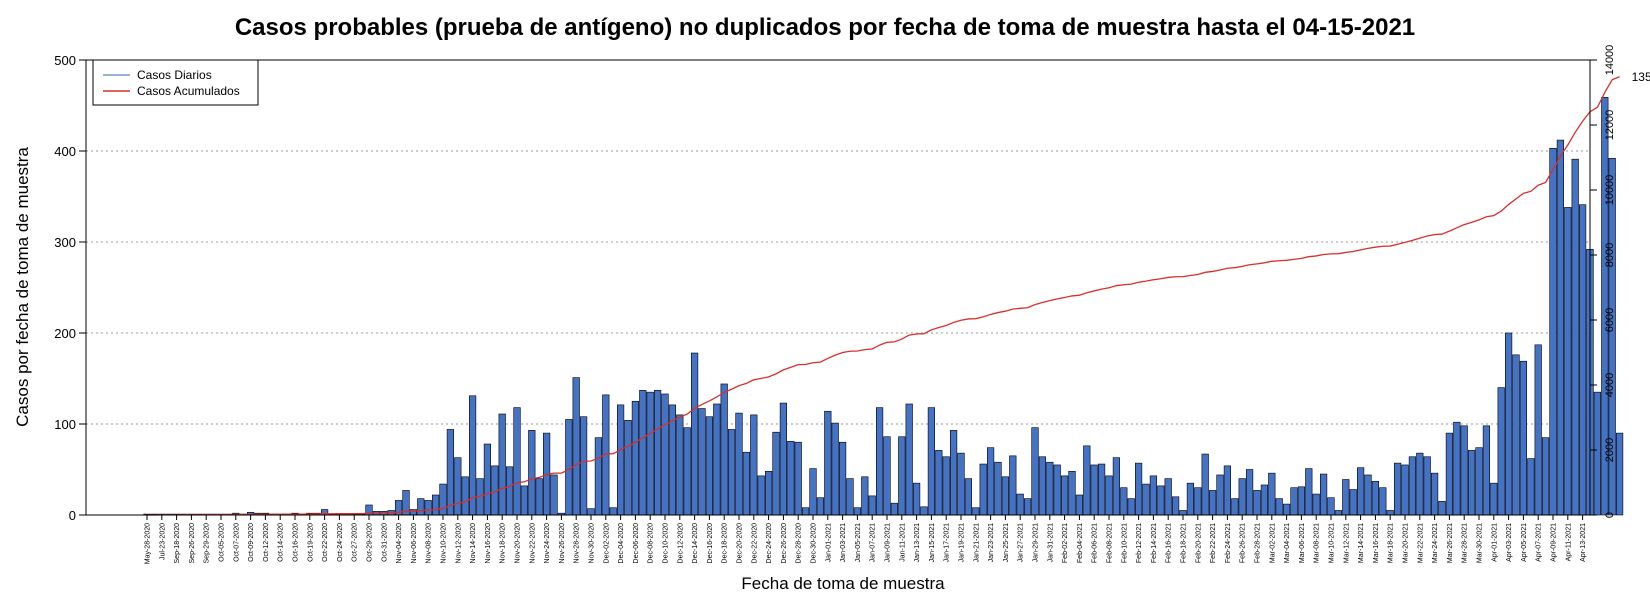 The image size is (1650, 608). What do you see at coordinates (592, 543) in the screenshot?
I see `x-tick-label: Nov-30-2020` at bounding box center [592, 543].